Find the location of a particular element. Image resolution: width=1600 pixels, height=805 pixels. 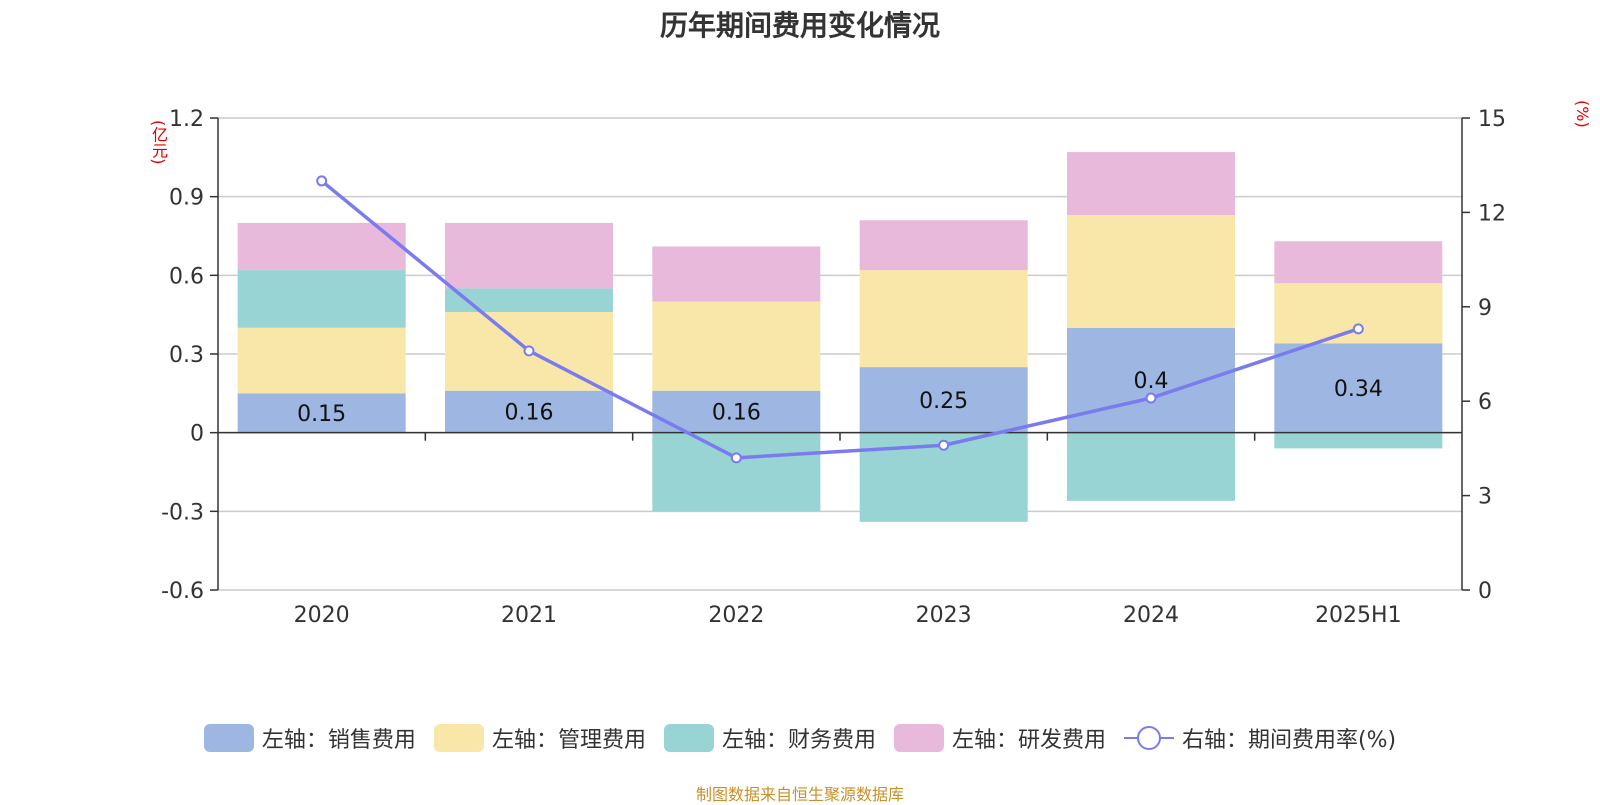

data-label-sales: 0.15 is located at coordinates (321, 414).